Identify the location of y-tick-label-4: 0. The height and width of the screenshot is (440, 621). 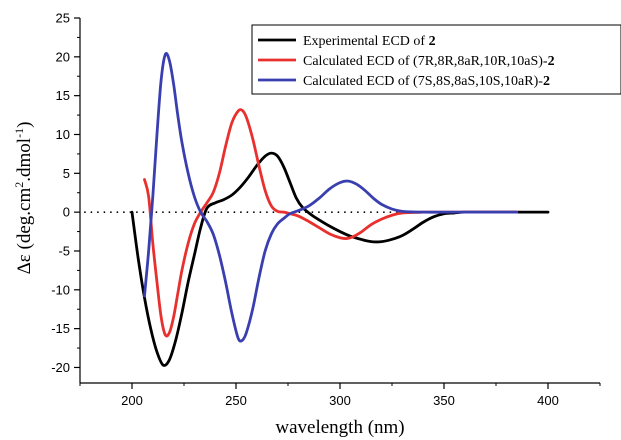
(66, 212).